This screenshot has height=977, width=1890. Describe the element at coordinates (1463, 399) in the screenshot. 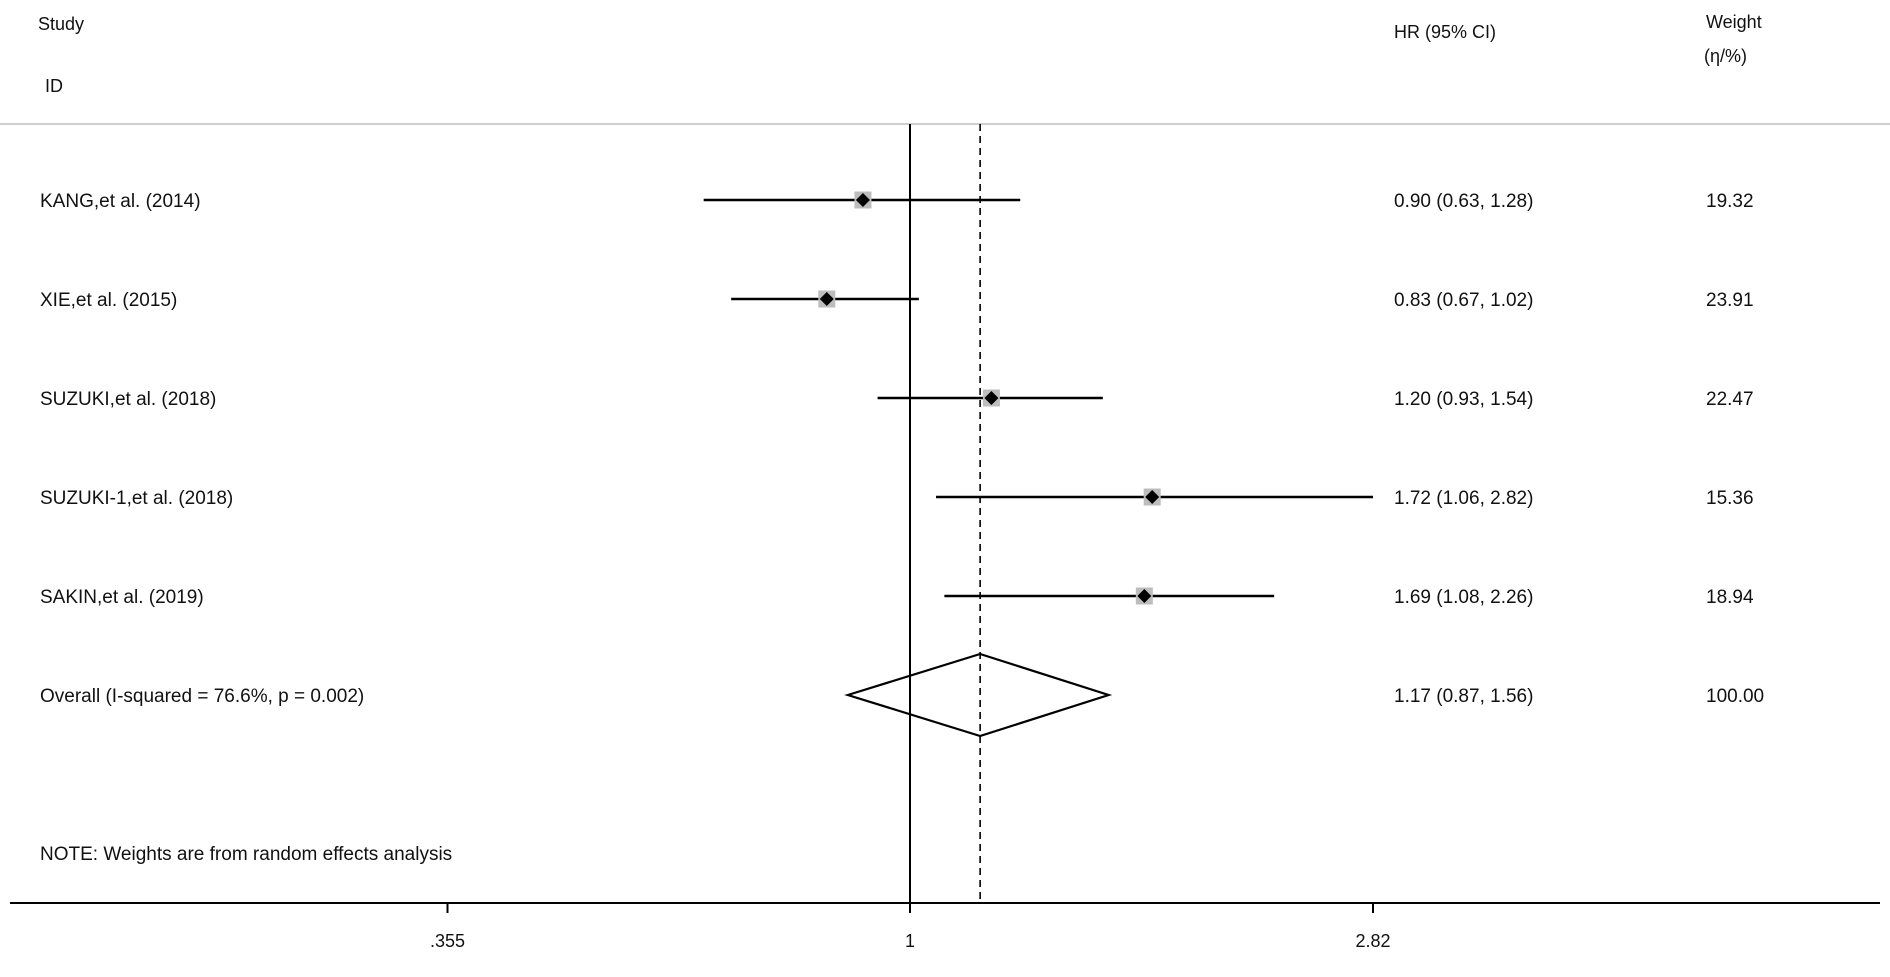

I see `hr-ci-text: 1.20 (0.93, 1.54)` at that location.